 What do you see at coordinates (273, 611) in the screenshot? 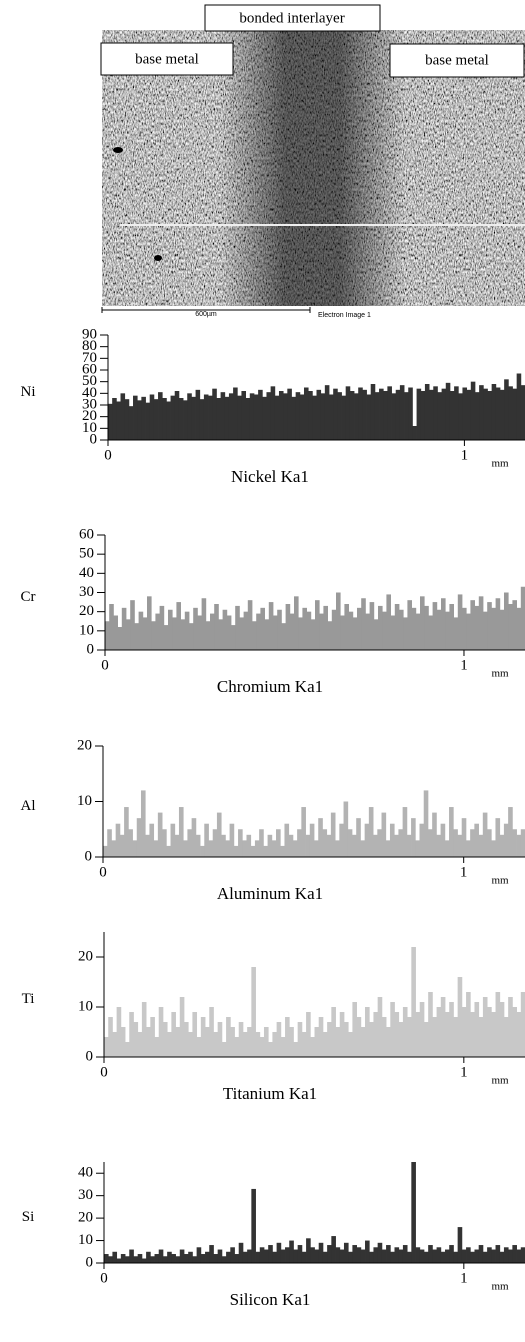
I see `line-scan-chart: 0 10 20 30 40 50 60 0 1 mm Cr Chromium Ka1` at bounding box center [273, 611].